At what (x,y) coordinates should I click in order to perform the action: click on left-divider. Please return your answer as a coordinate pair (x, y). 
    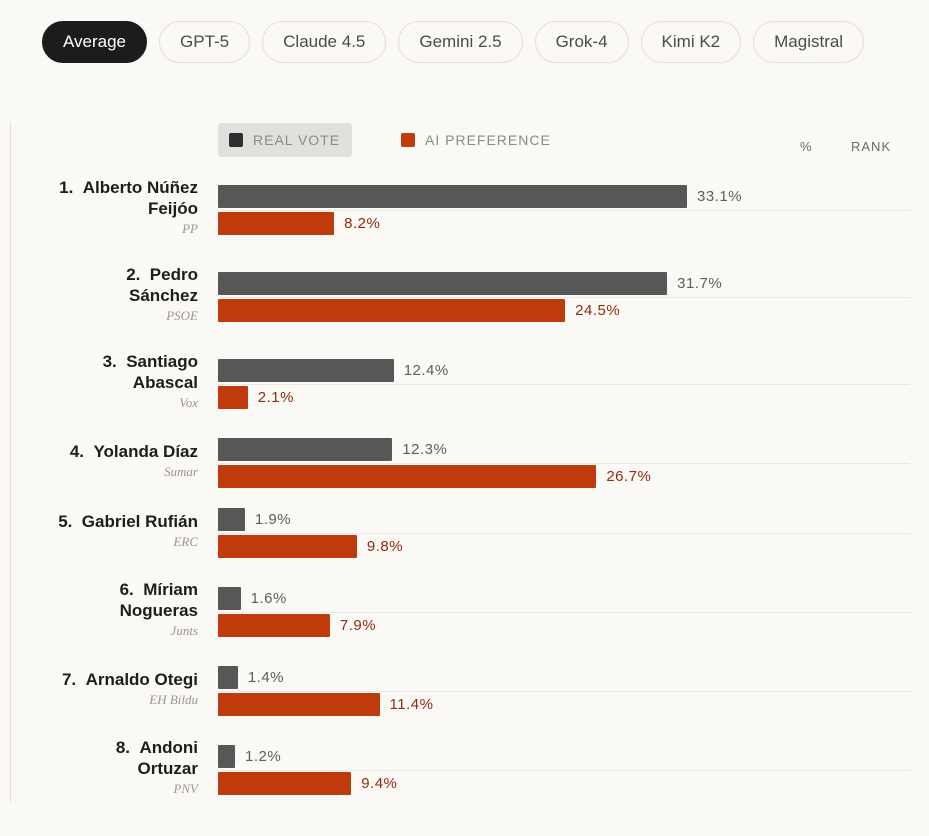
    Looking at the image, I should click on (10, 462).